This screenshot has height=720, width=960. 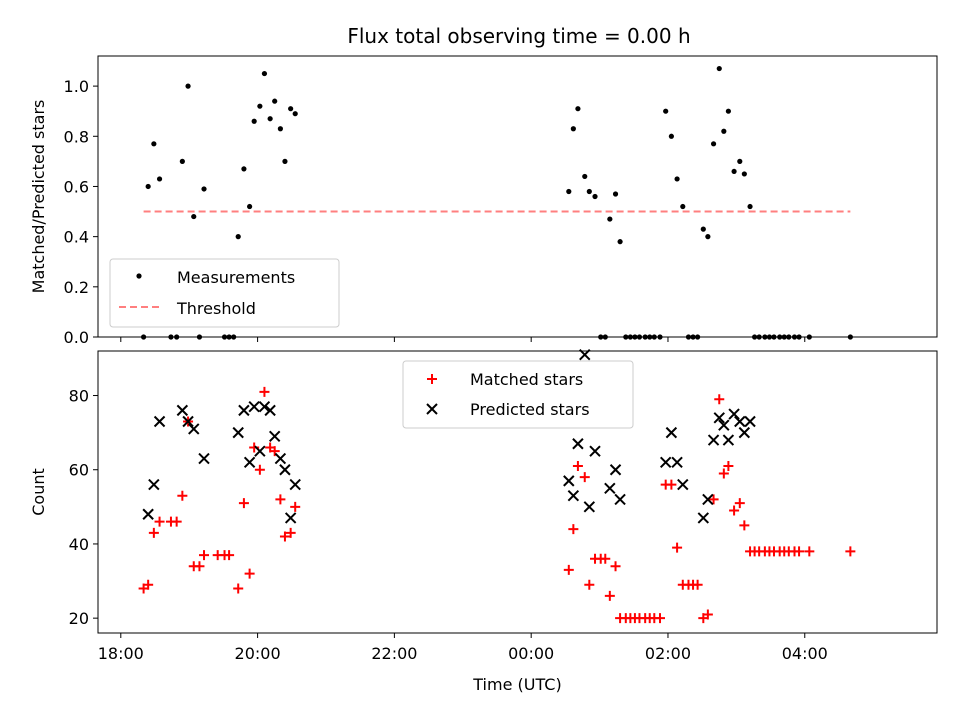 I want to click on top-ytick-label: 0.4, so click(x=76, y=237).